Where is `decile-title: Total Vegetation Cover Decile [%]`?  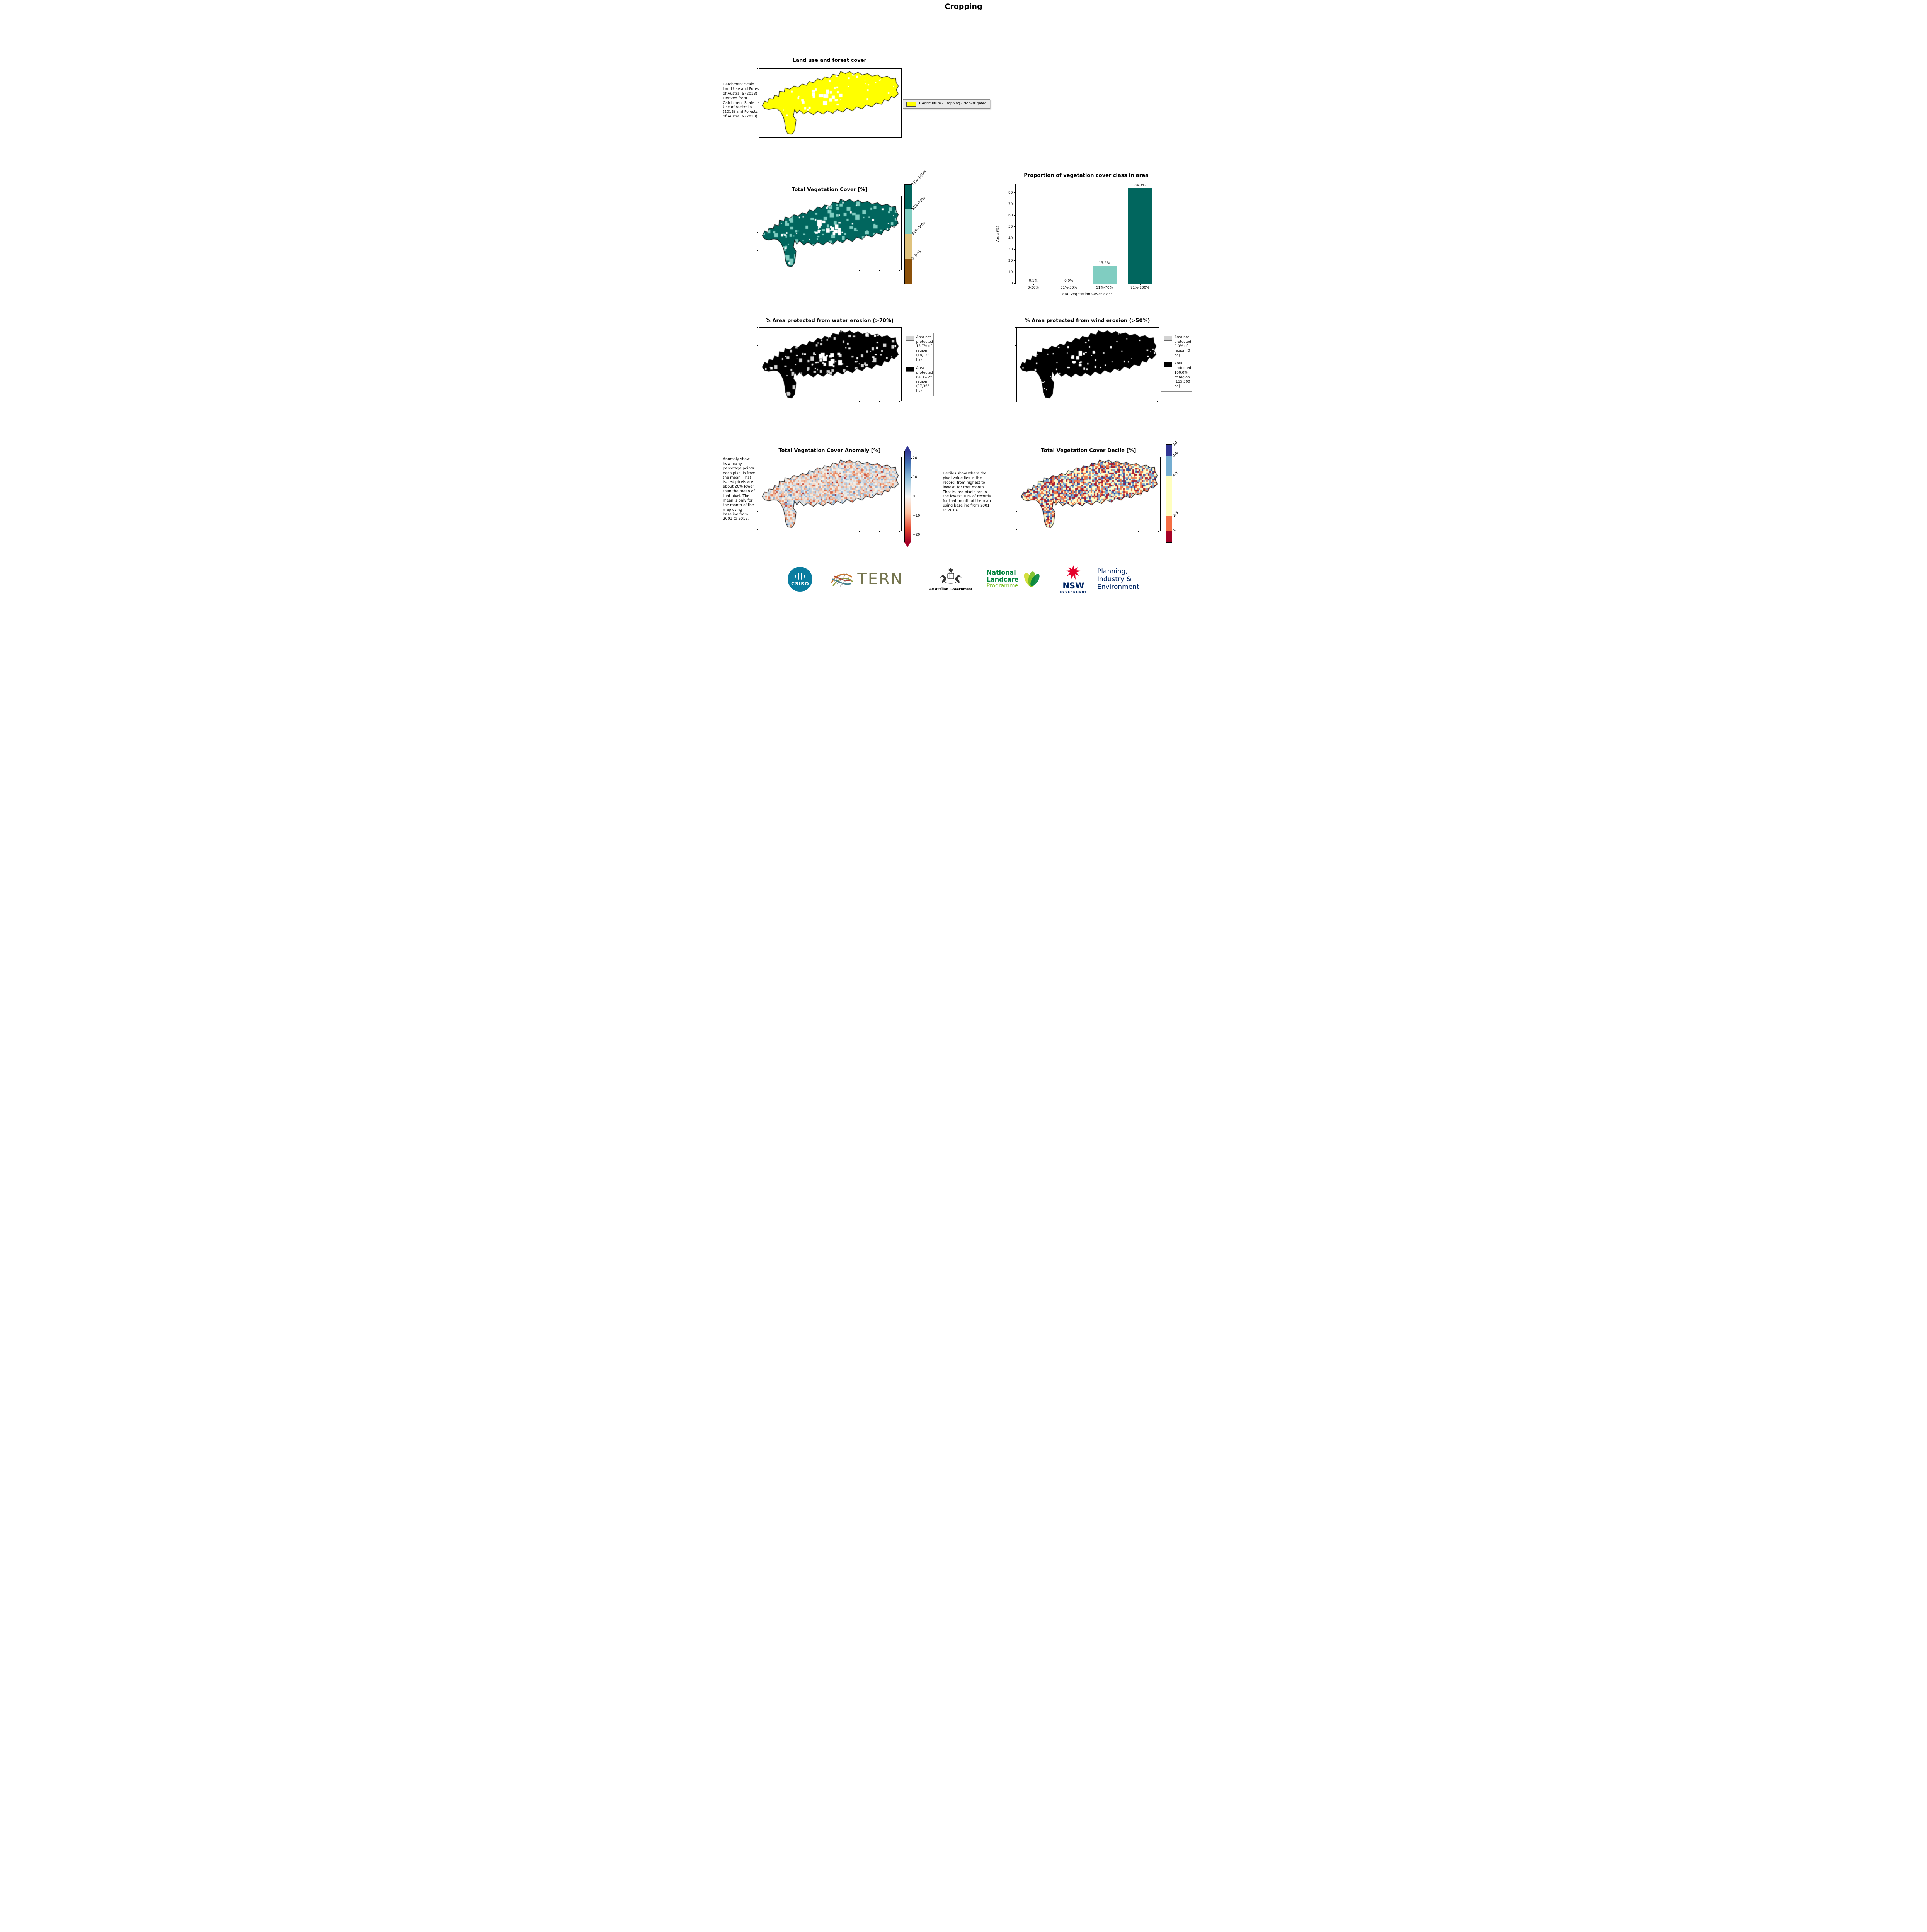
decile-title: Total Vegetation Cover Decile [%] is located at coordinates (1088, 451).